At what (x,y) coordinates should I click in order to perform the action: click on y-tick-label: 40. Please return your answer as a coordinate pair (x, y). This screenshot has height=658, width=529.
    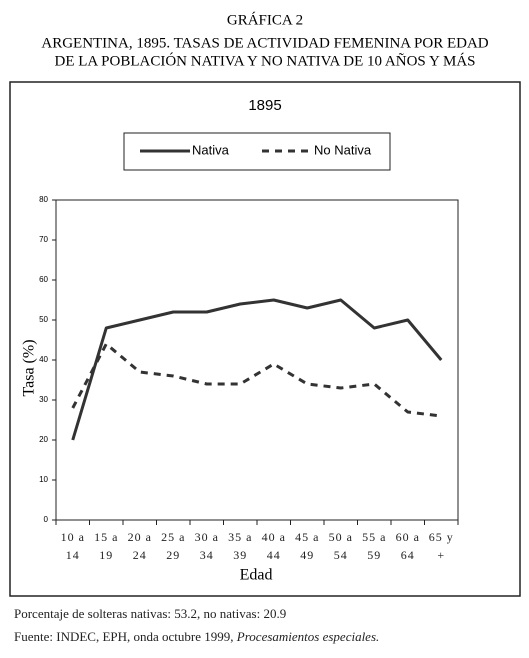
    Looking at the image, I should click on (43, 359).